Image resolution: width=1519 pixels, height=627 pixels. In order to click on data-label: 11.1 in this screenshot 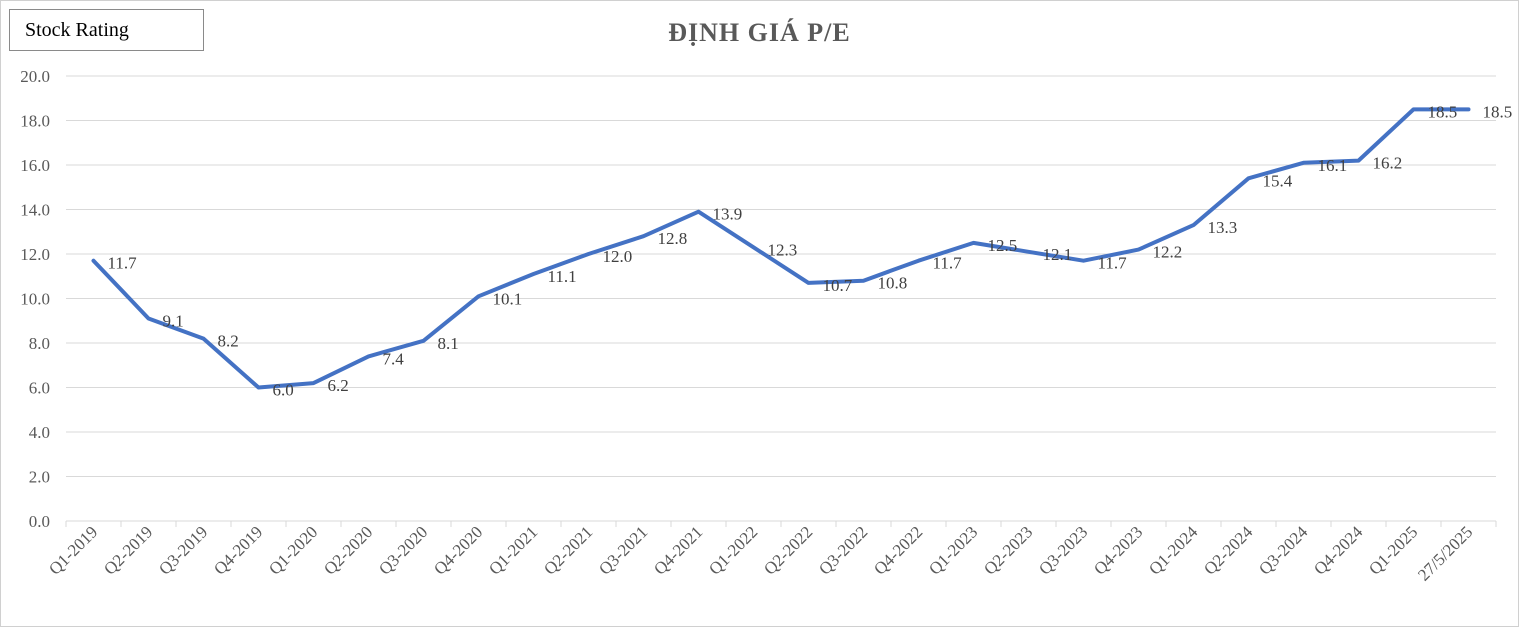, I will do `click(562, 276)`.